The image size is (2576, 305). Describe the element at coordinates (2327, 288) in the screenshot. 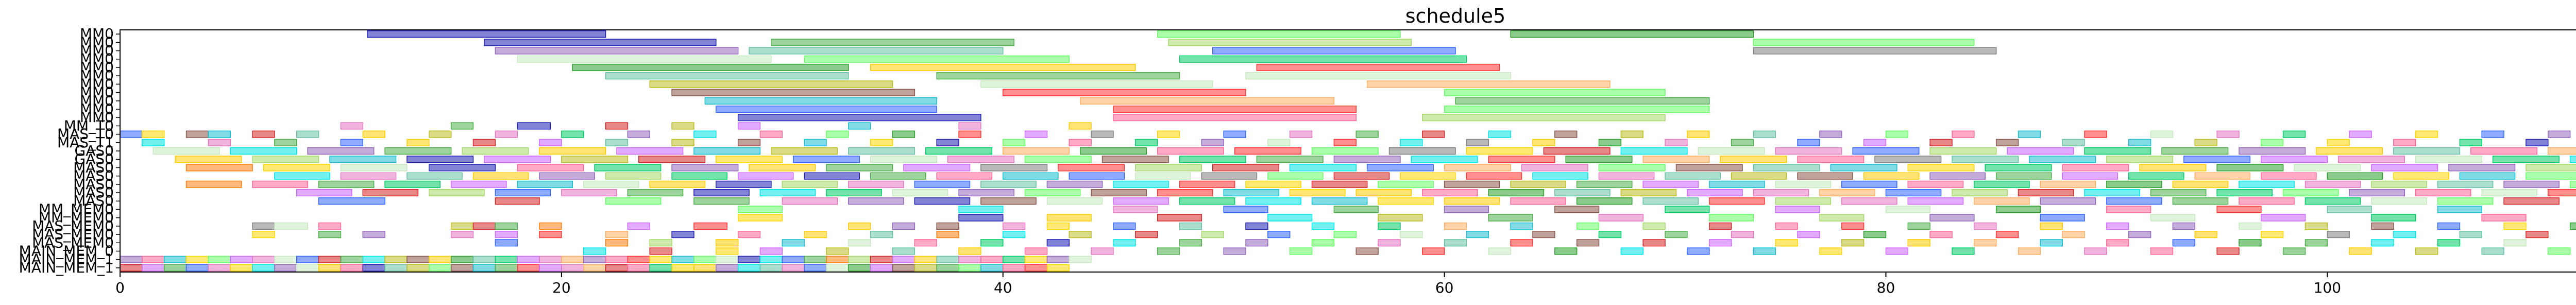

I see `x-tick-label: 100` at that location.